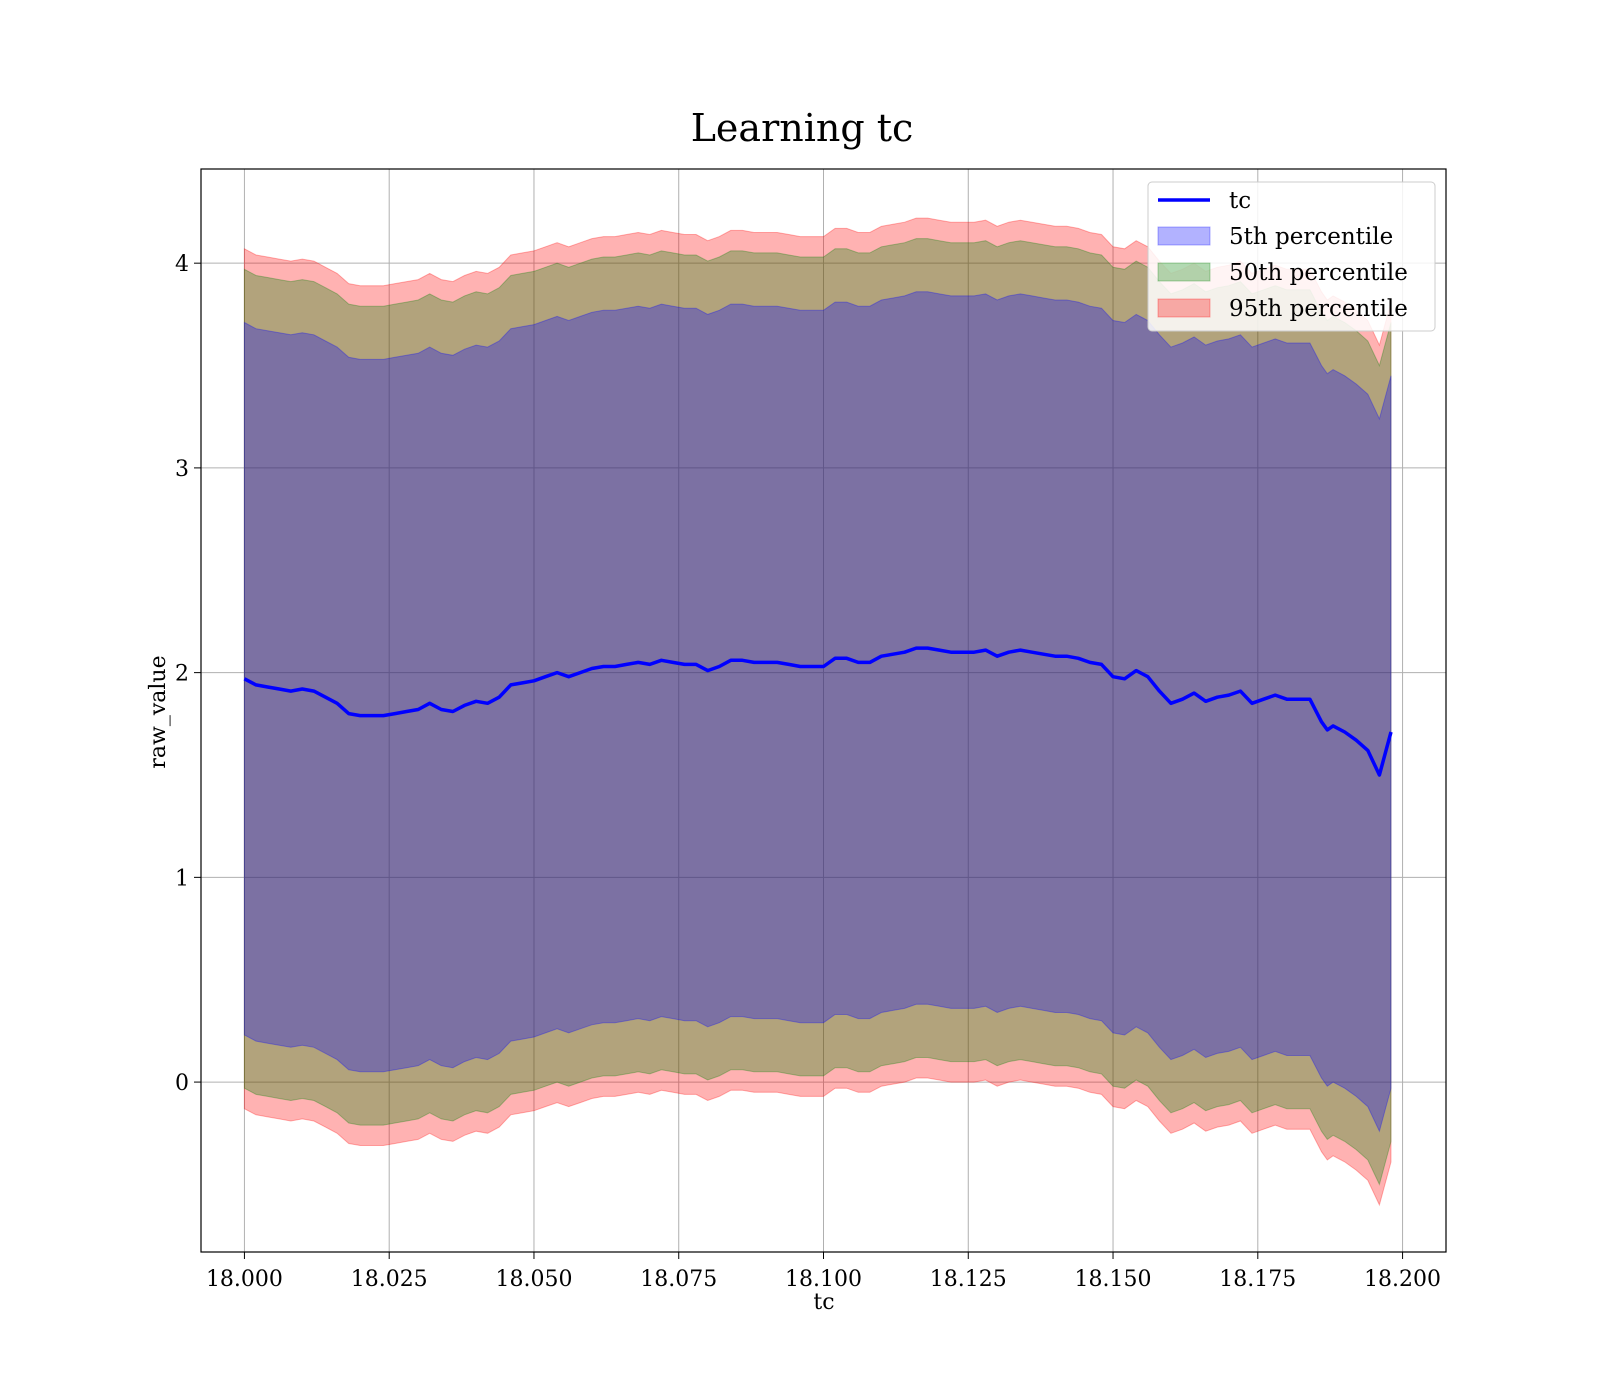 This screenshot has width=1600, height=1400. What do you see at coordinates (1184, 236) in the screenshot?
I see `legend-swatch-5th` at bounding box center [1184, 236].